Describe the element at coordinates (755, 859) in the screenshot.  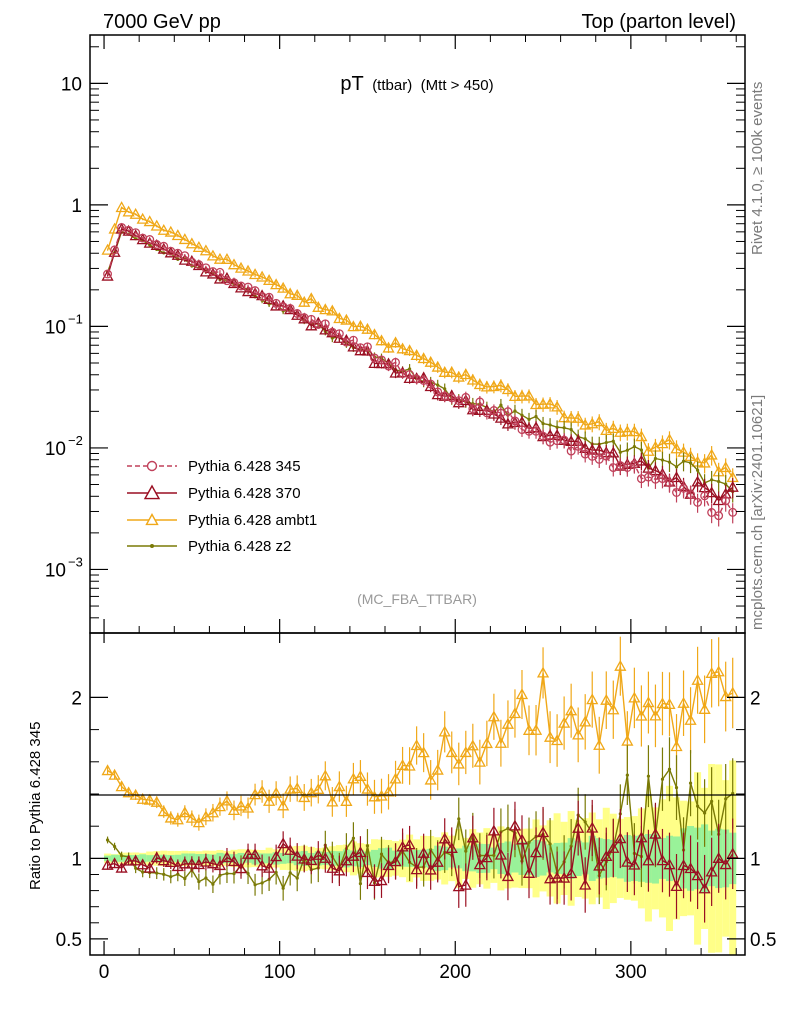
I see `ratio-y-tick-label-right: 1` at that location.